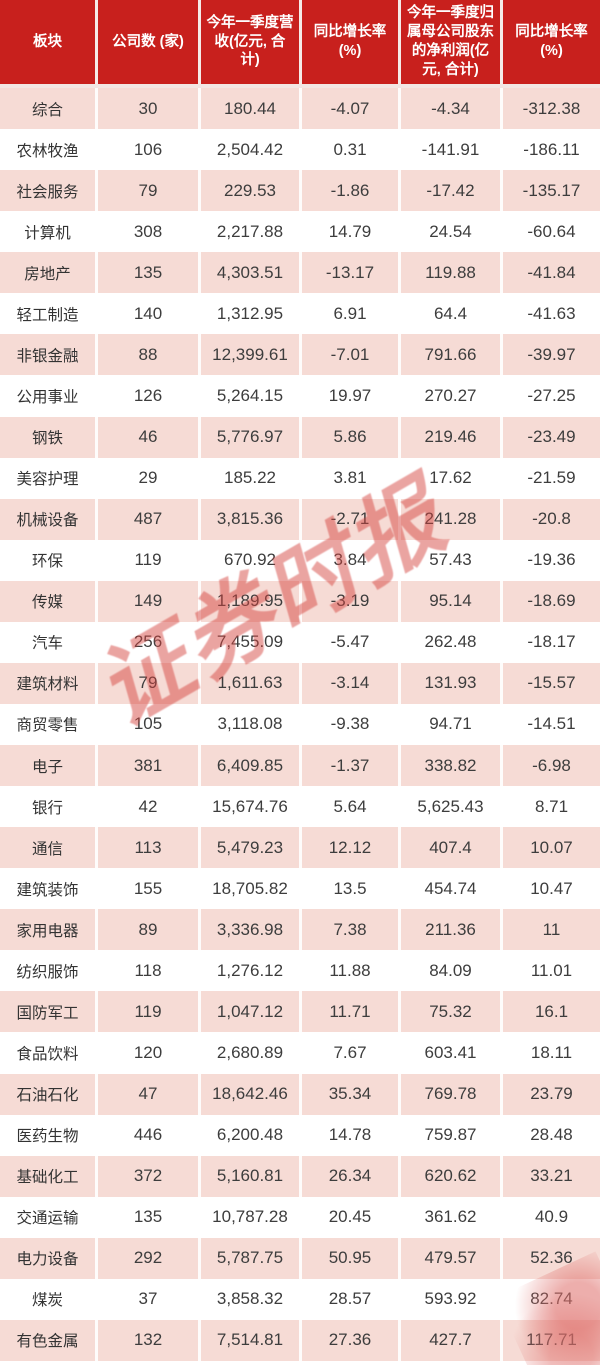 The height and width of the screenshot is (1365, 600). Describe the element at coordinates (452, 478) in the screenshot. I see `cell: 17.62` at that location.